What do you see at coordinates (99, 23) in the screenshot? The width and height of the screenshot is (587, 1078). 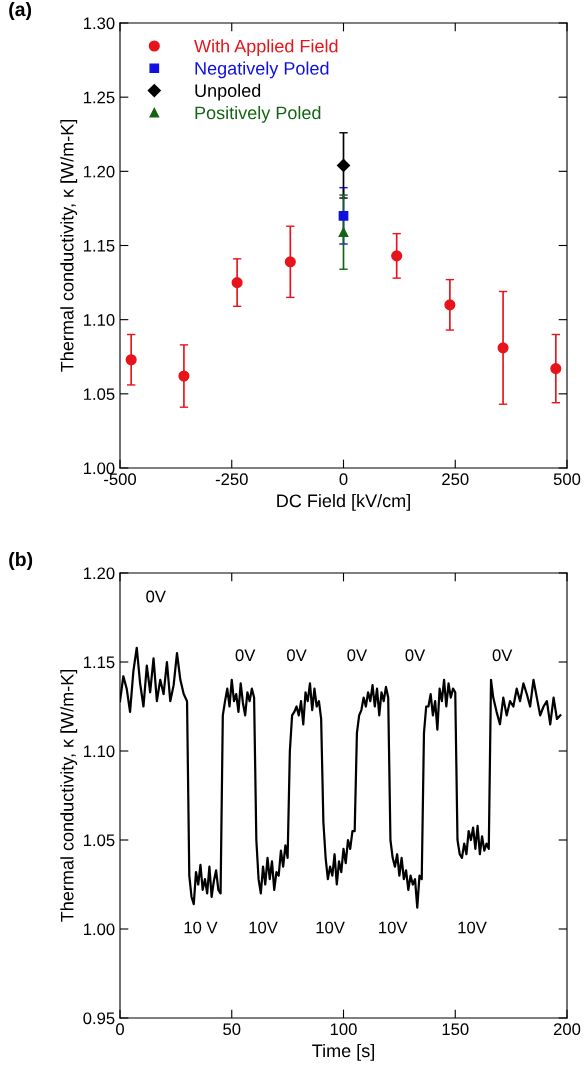 I see `y-tick-label: 1.30` at bounding box center [99, 23].